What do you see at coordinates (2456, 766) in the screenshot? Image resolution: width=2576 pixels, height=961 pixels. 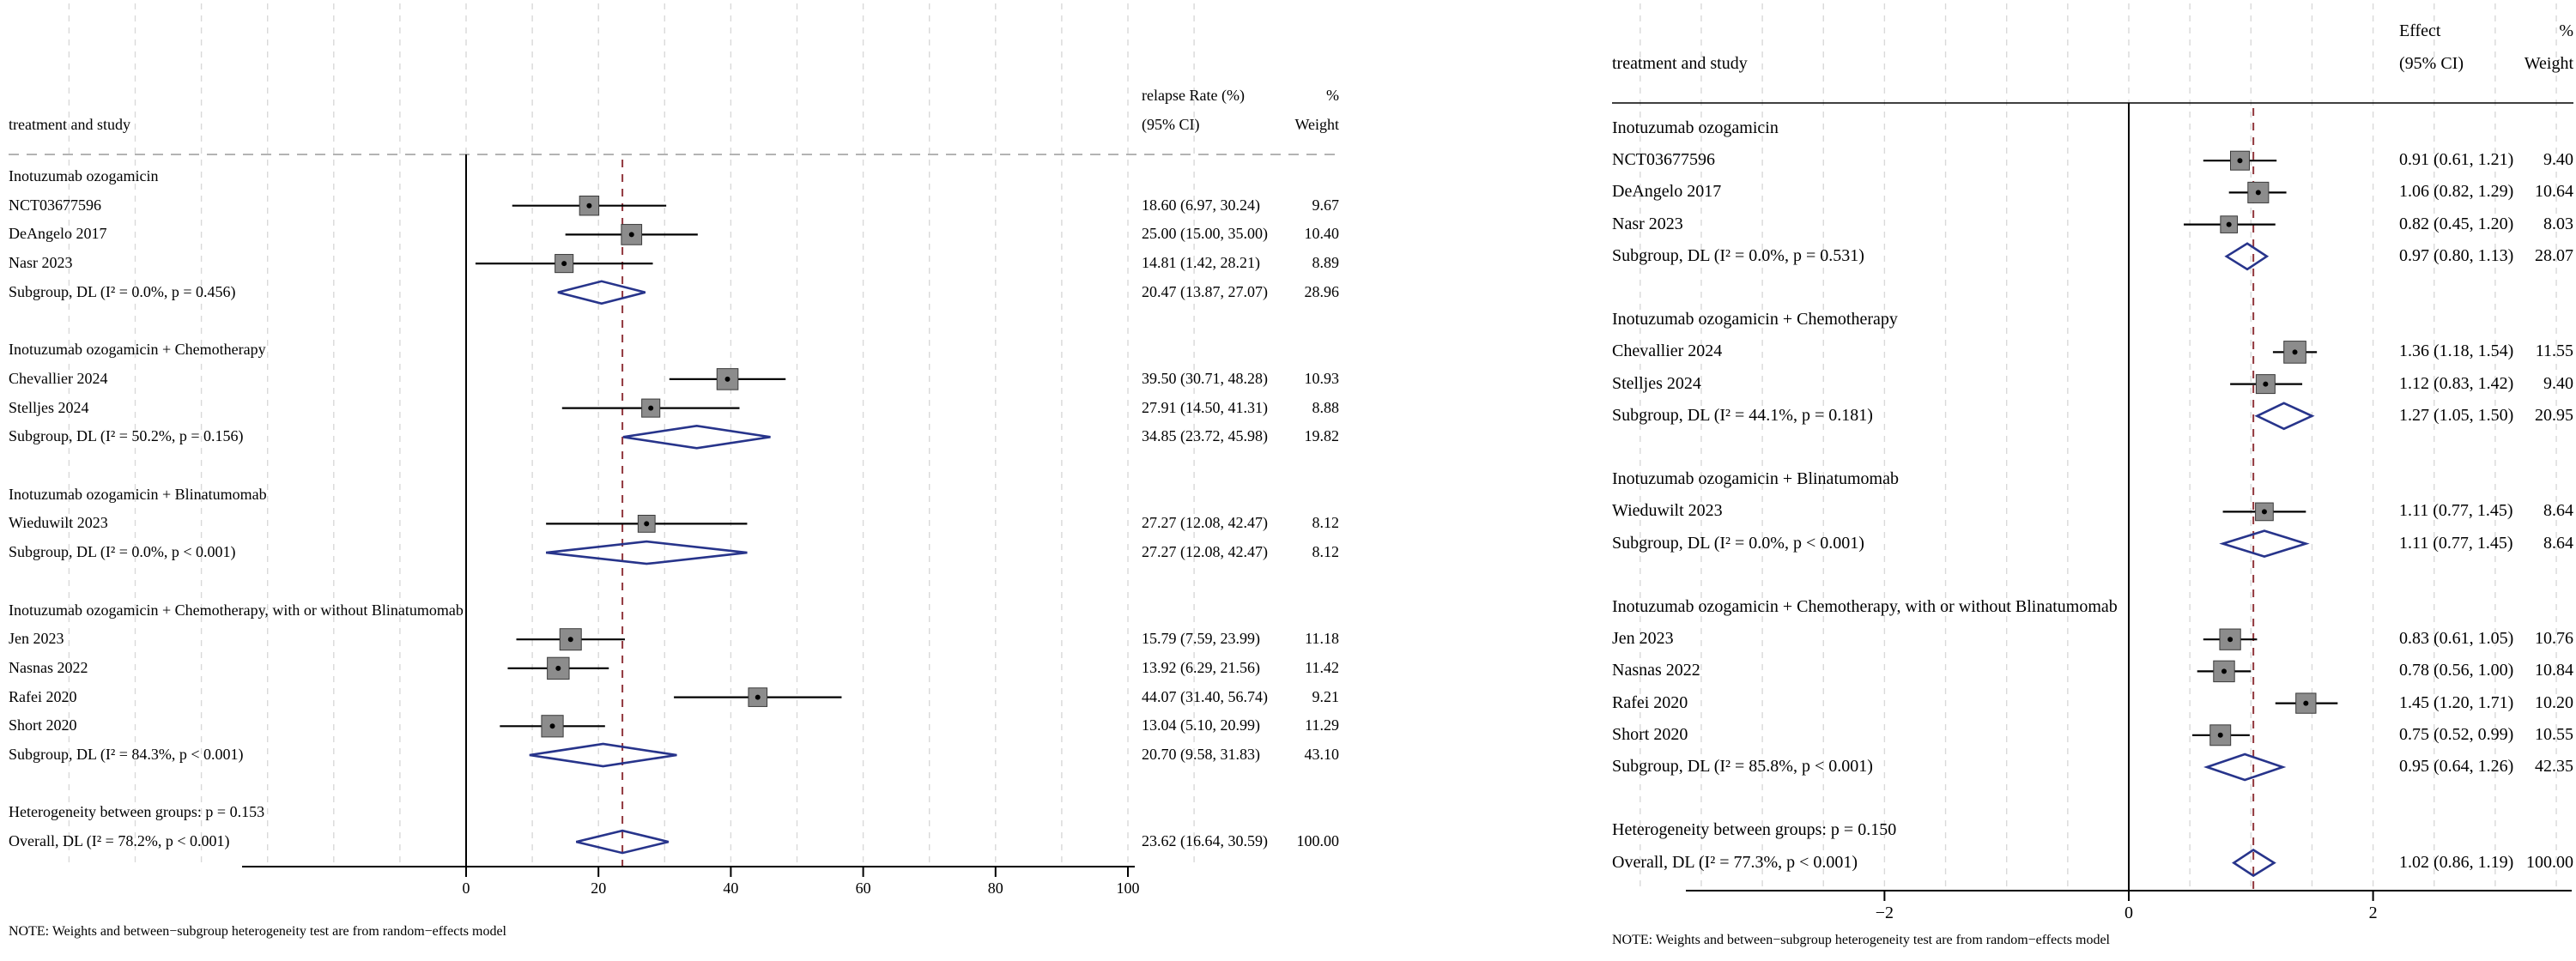 I see `effect-ci-value: 0.95 (0.64, 1.26)` at bounding box center [2456, 766].